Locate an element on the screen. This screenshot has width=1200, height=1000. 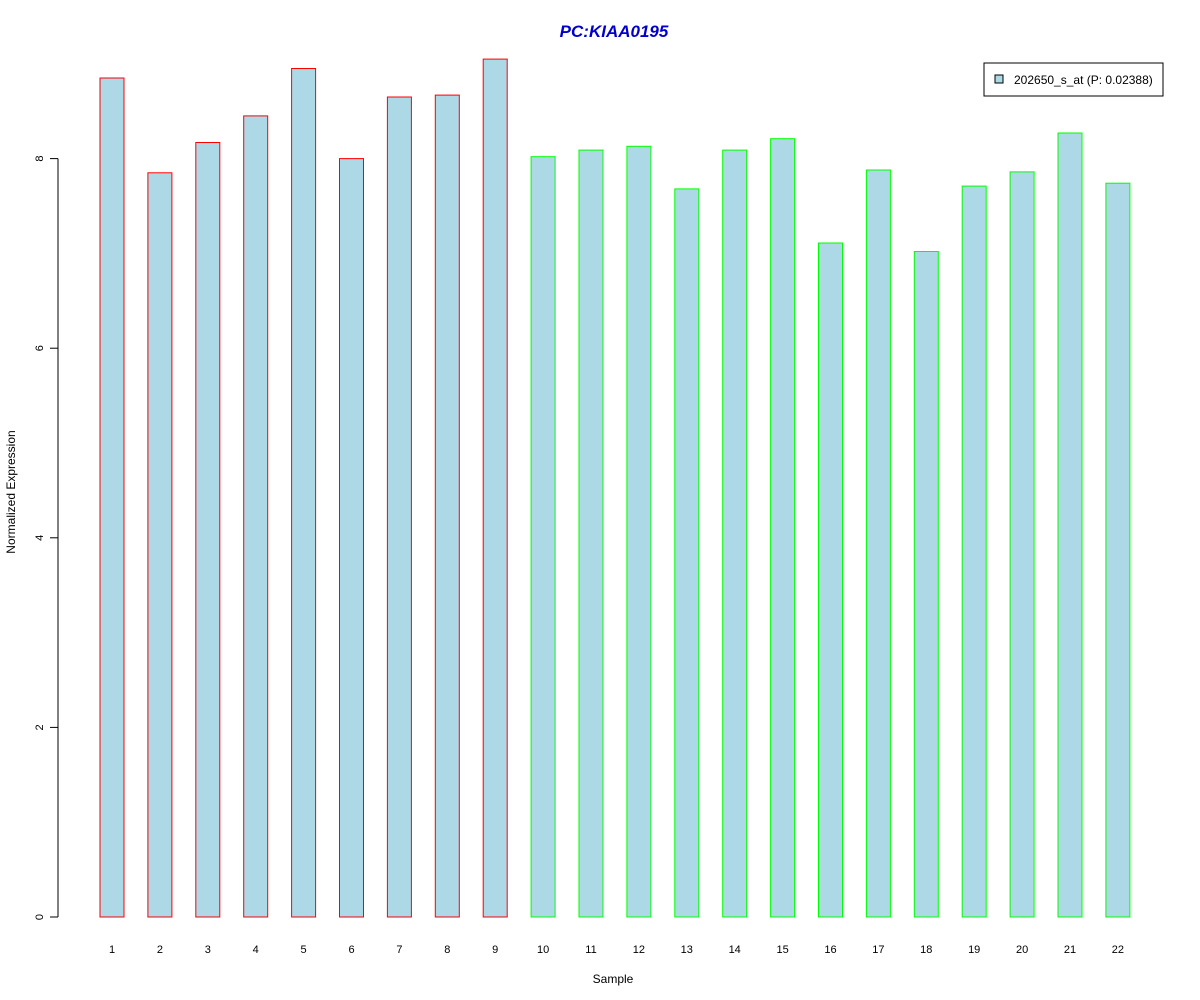
legend-box is located at coordinates (1073, 79).